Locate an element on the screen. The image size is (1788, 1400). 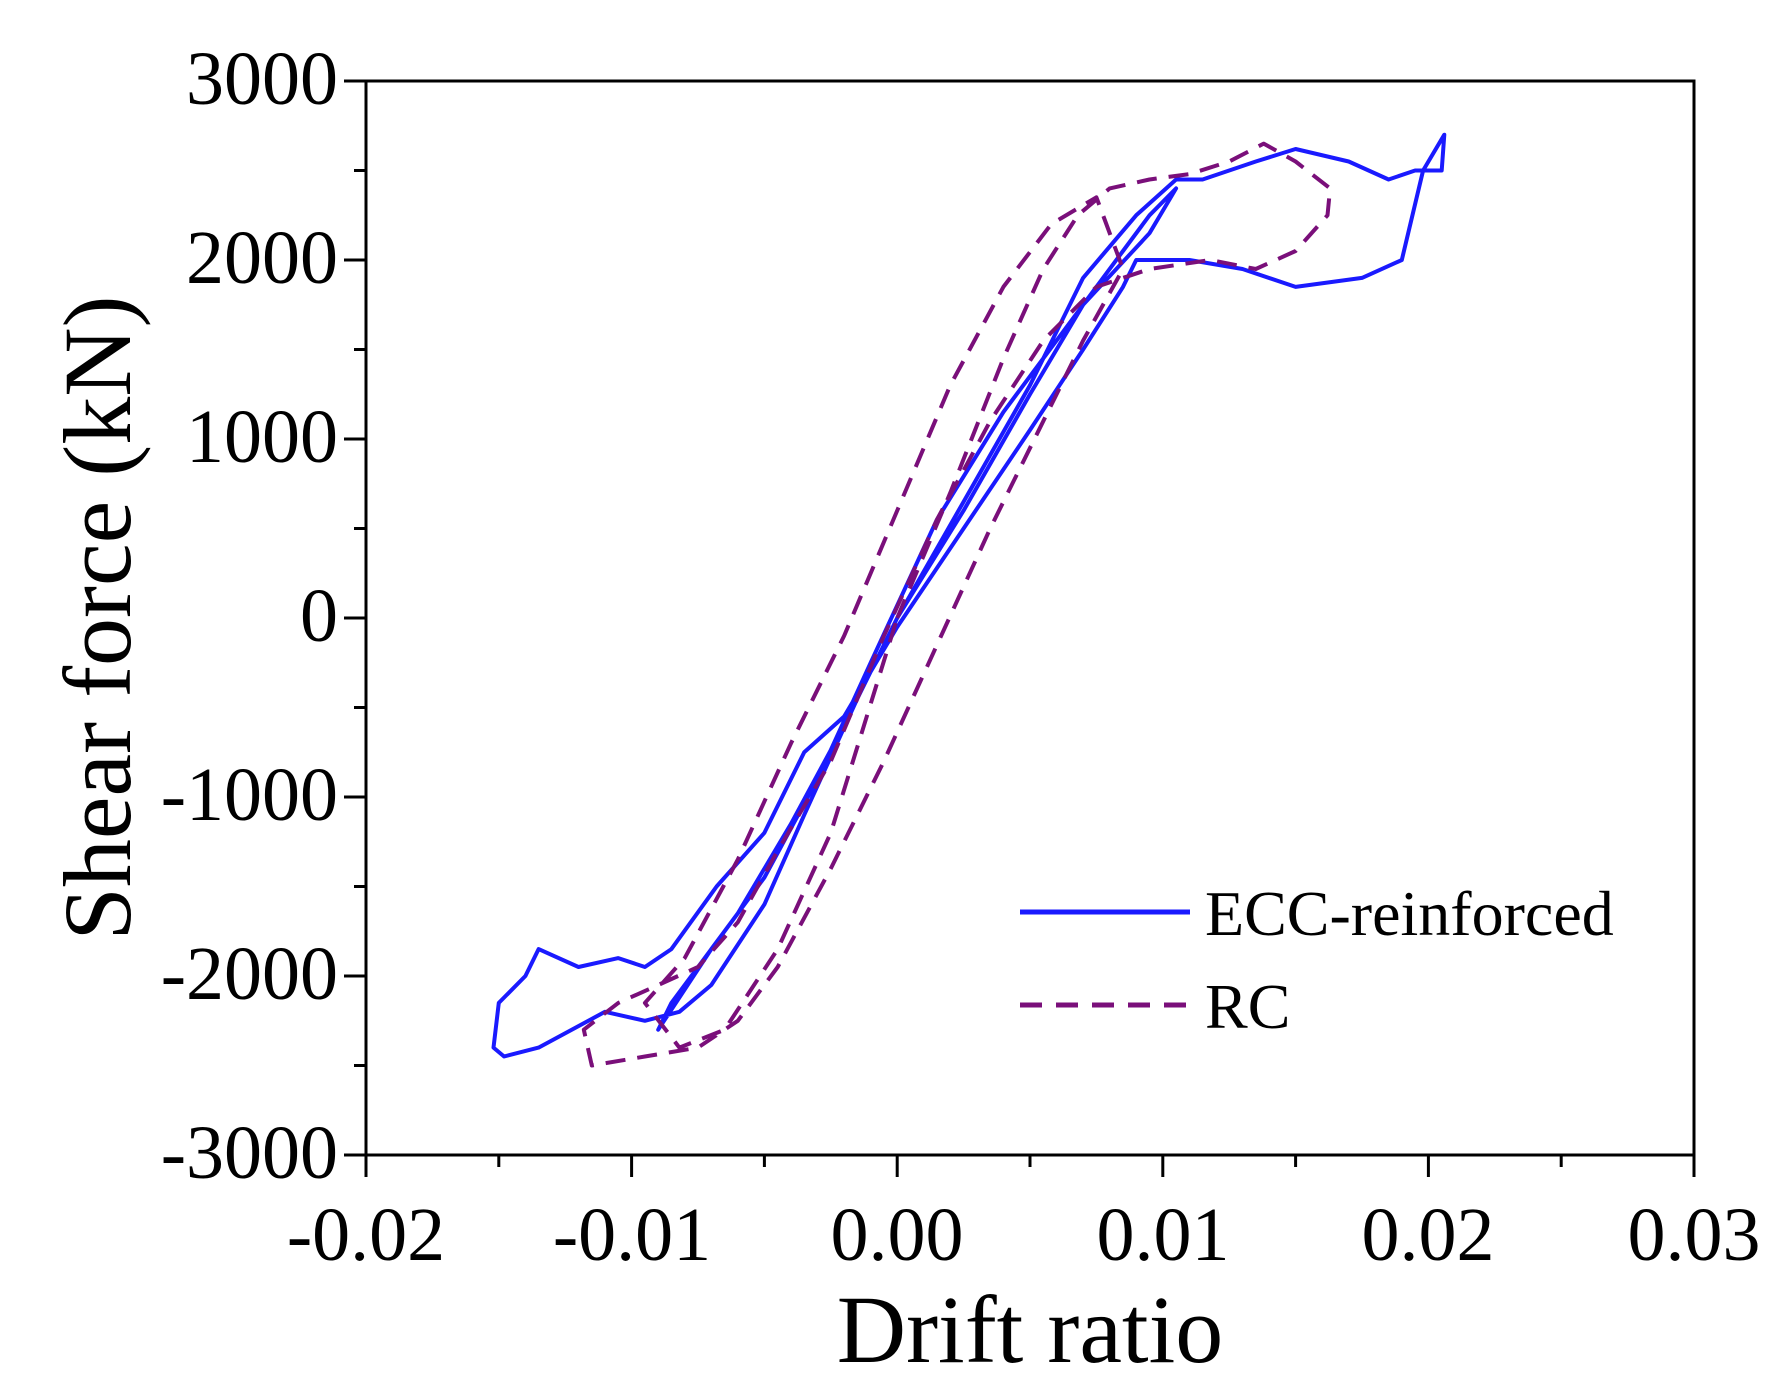
y-tick-label: 1000 is located at coordinates (262, 437).